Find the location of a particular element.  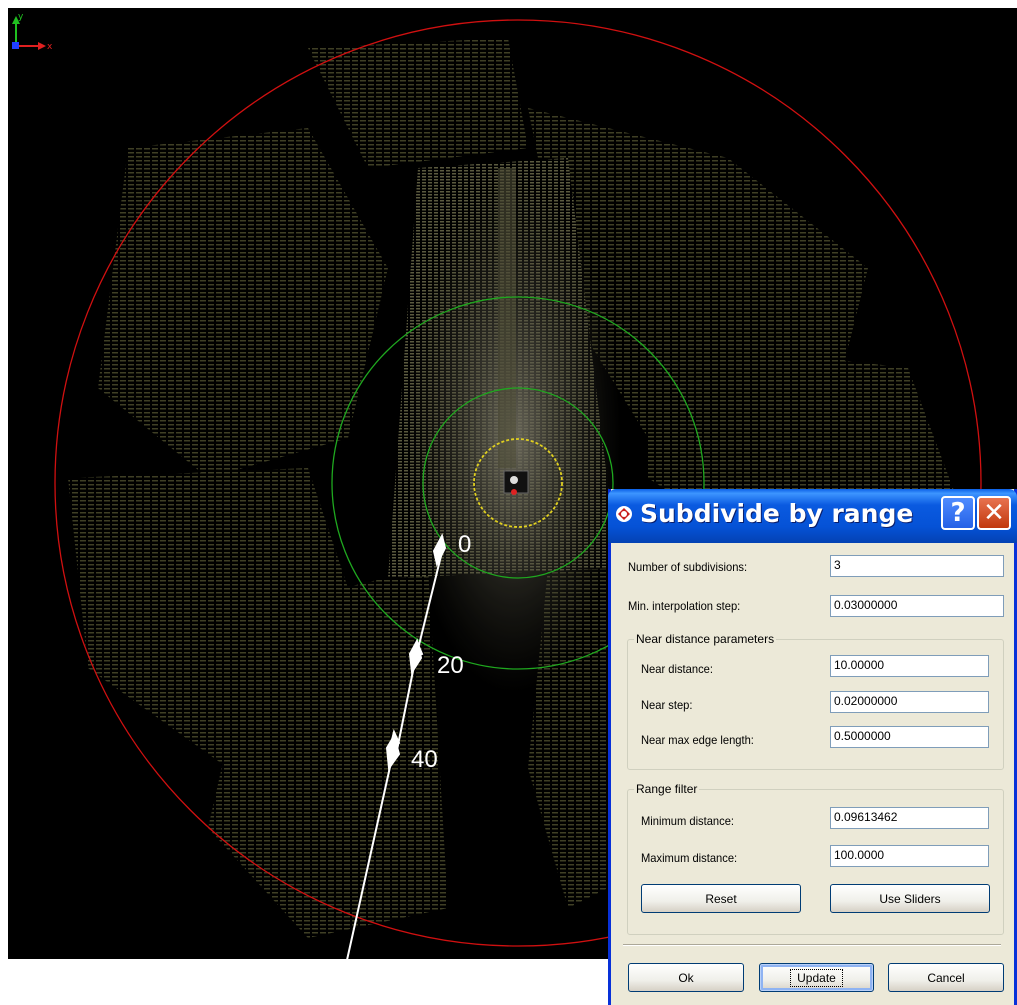

maximum-distance-field: 100.0000 is located at coordinates (909, 856).